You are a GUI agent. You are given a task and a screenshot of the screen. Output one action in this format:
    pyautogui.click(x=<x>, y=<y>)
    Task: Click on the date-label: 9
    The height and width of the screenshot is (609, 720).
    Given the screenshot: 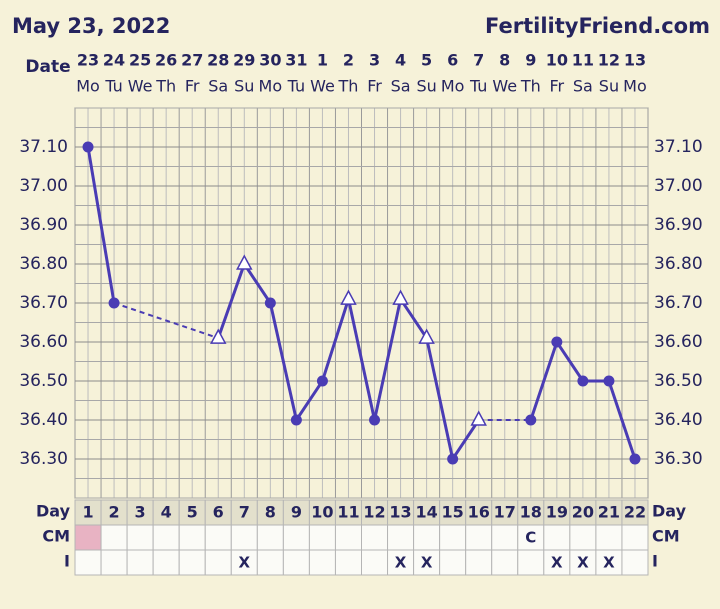 What is the action you would take?
    pyautogui.click(x=530, y=60)
    